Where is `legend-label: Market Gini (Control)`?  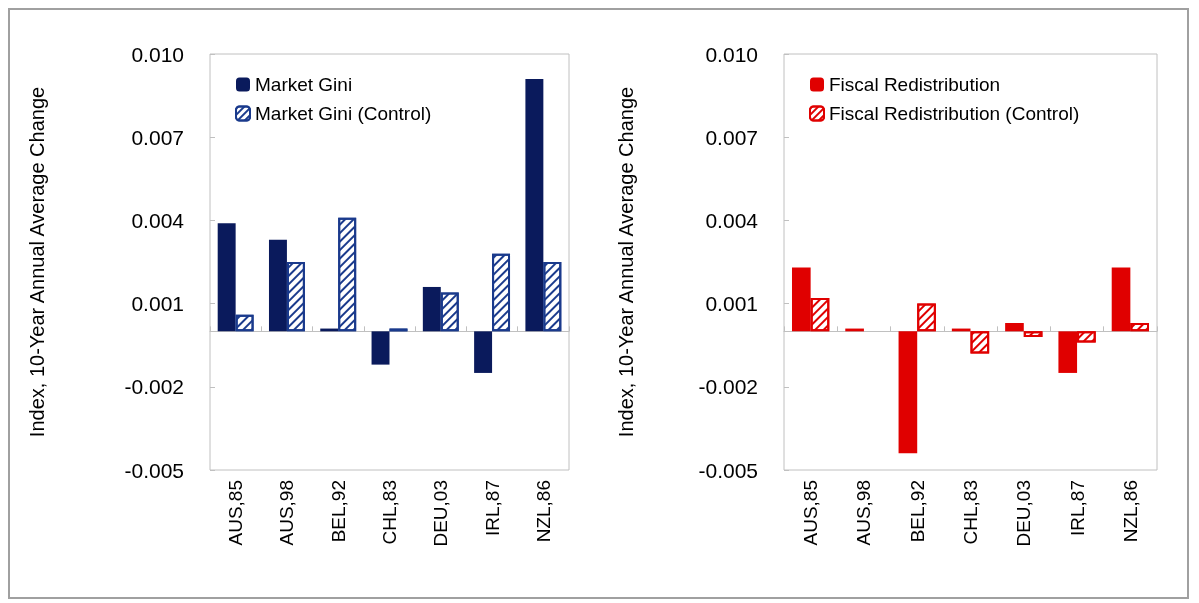
legend-label: Market Gini (Control) is located at coordinates (343, 113).